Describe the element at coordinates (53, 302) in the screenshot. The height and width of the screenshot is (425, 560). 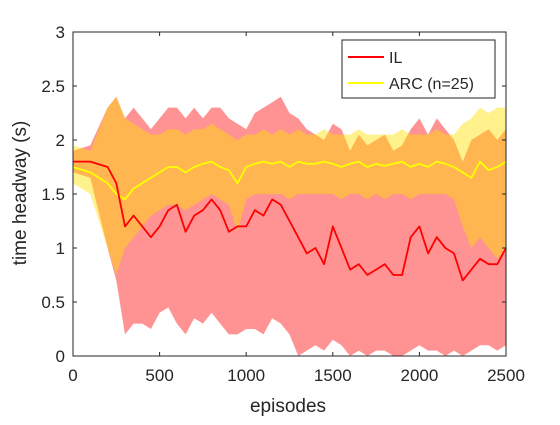
I see `y-tick-label: 0.5` at that location.